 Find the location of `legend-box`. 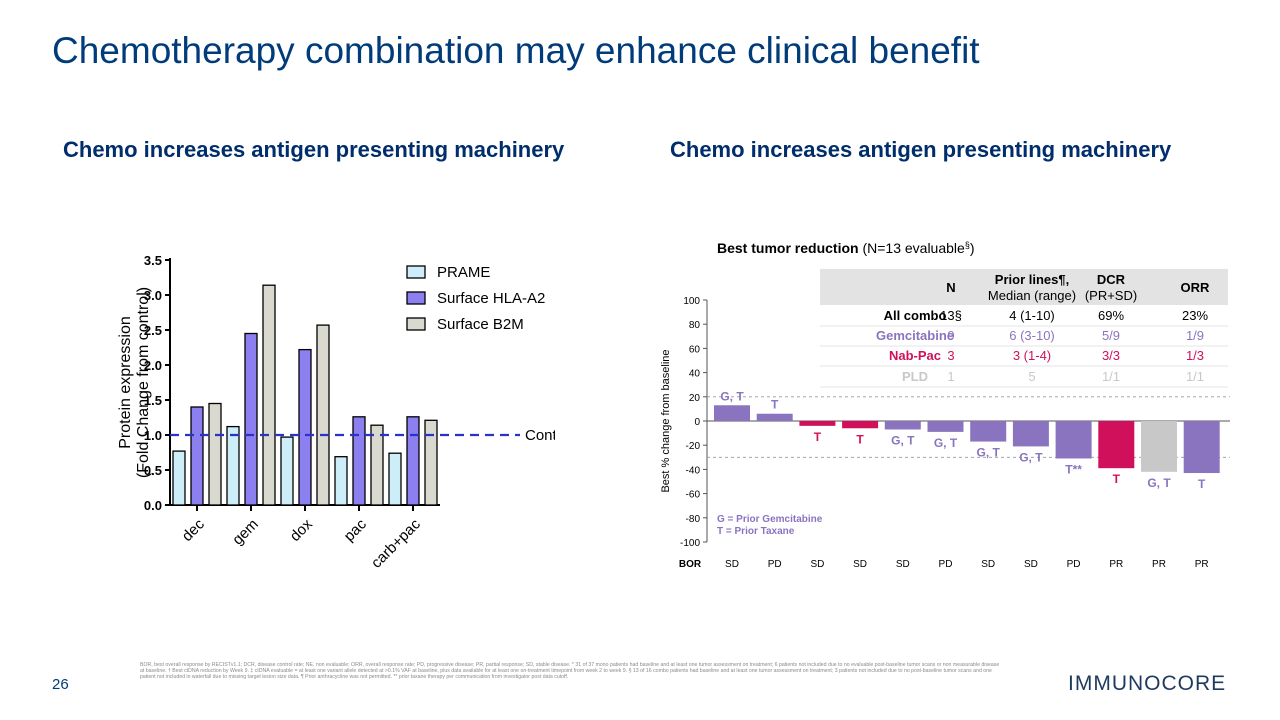

legend-box is located at coordinates (775, 523).